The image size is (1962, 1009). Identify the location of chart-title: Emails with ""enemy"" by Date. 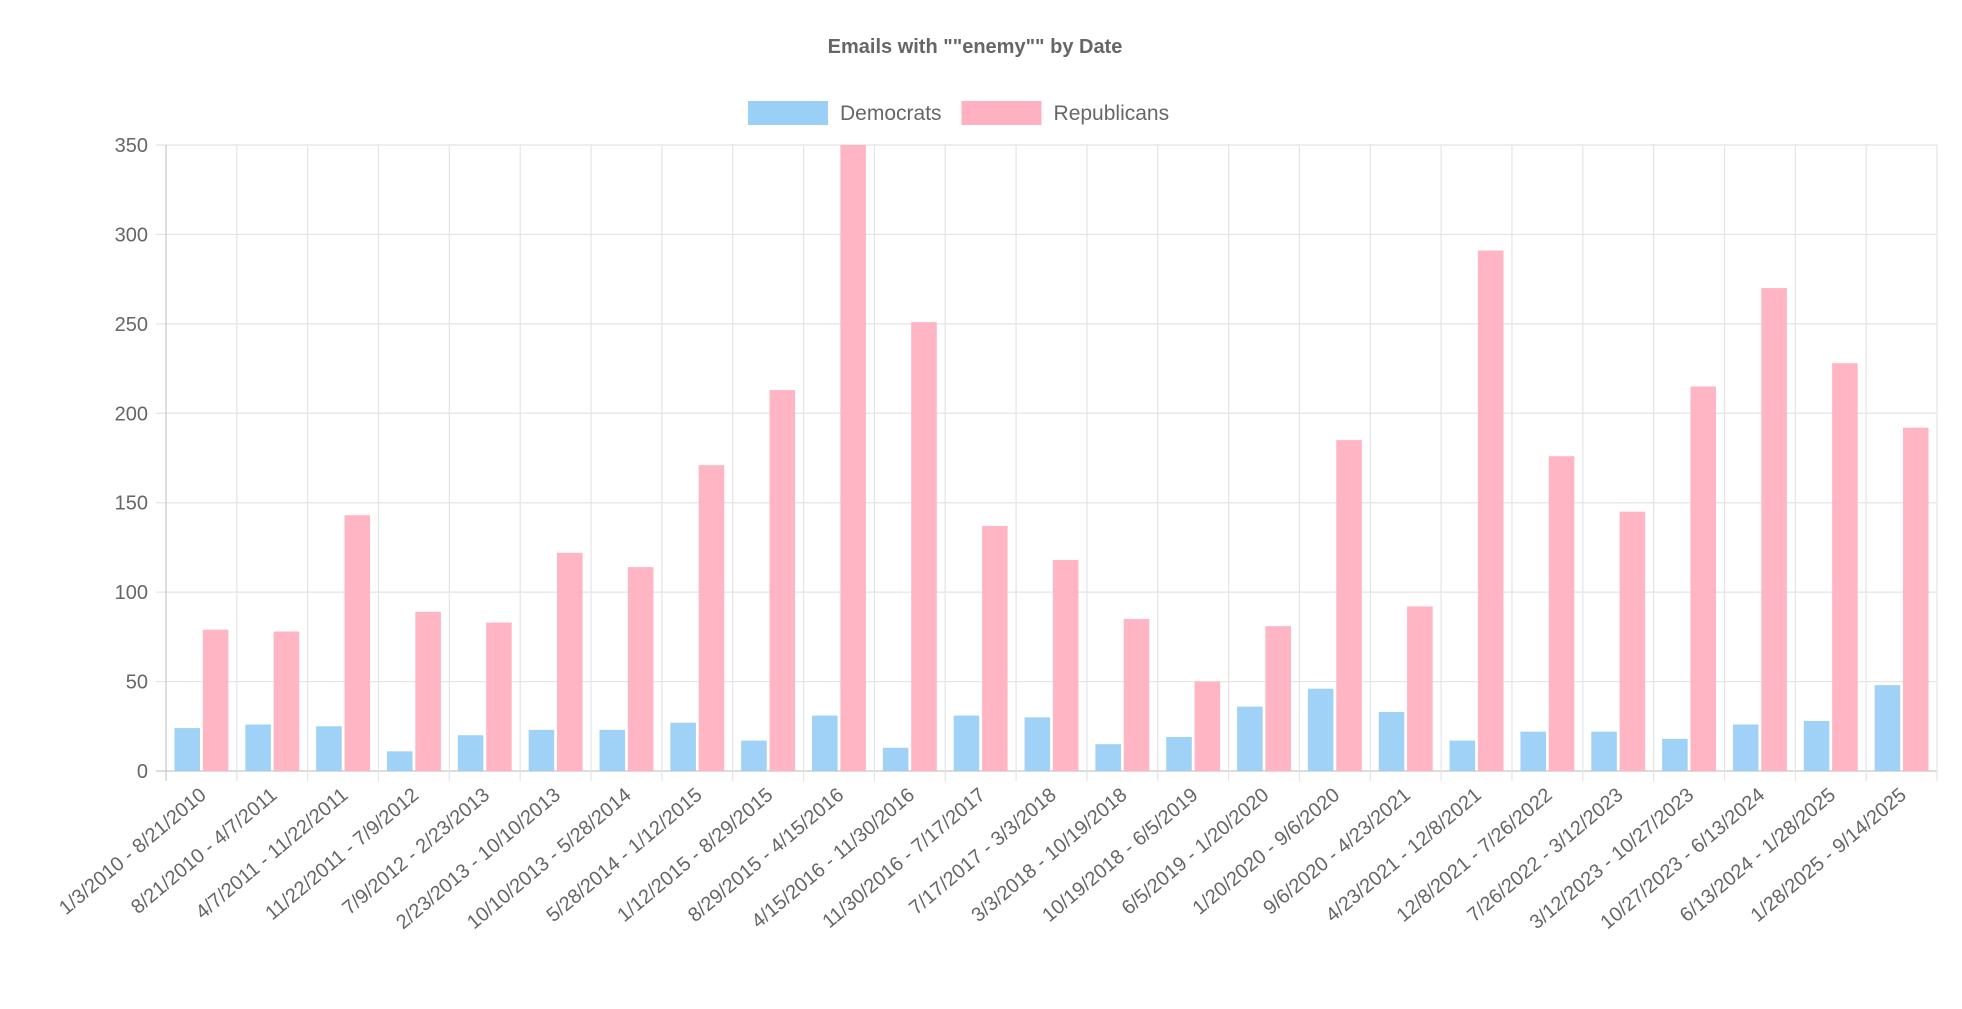
(975, 47).